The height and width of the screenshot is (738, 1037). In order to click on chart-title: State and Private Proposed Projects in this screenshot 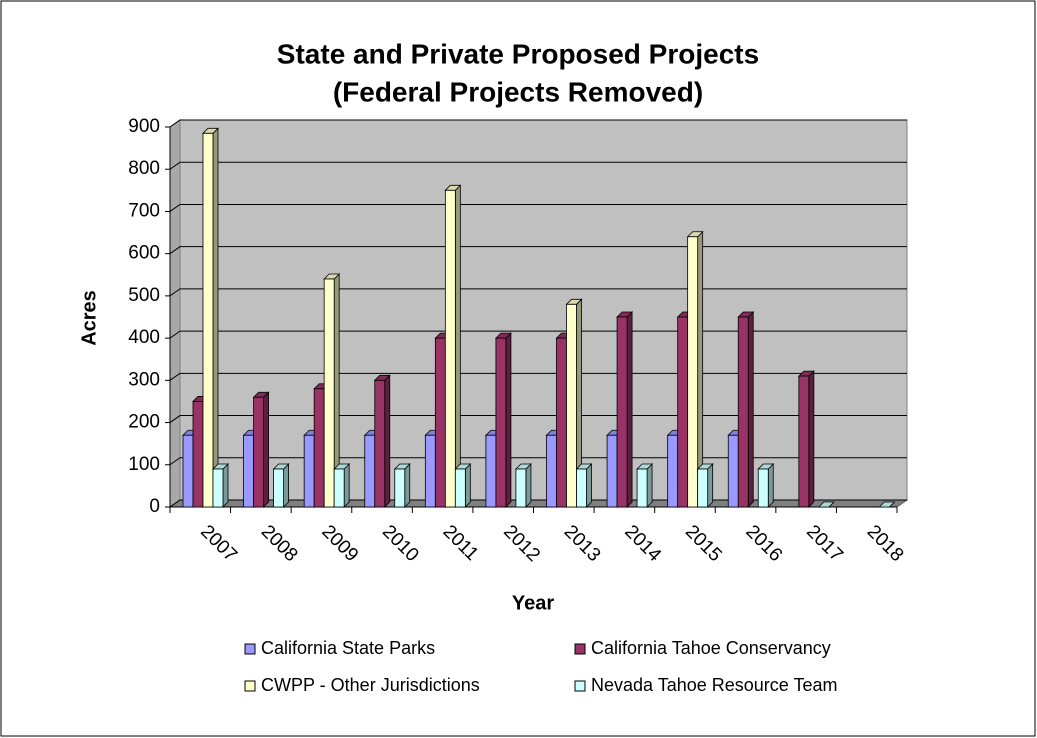, I will do `click(518, 53)`.